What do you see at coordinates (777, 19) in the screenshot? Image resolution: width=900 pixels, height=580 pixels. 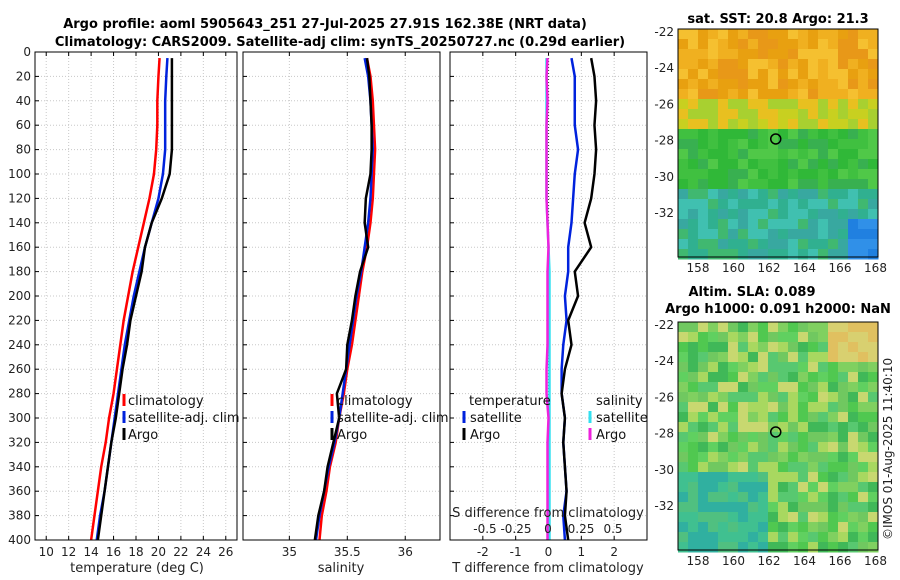 I see `sst-map-title: sat. SST: 20.8 Argo: 21.3` at bounding box center [777, 19].